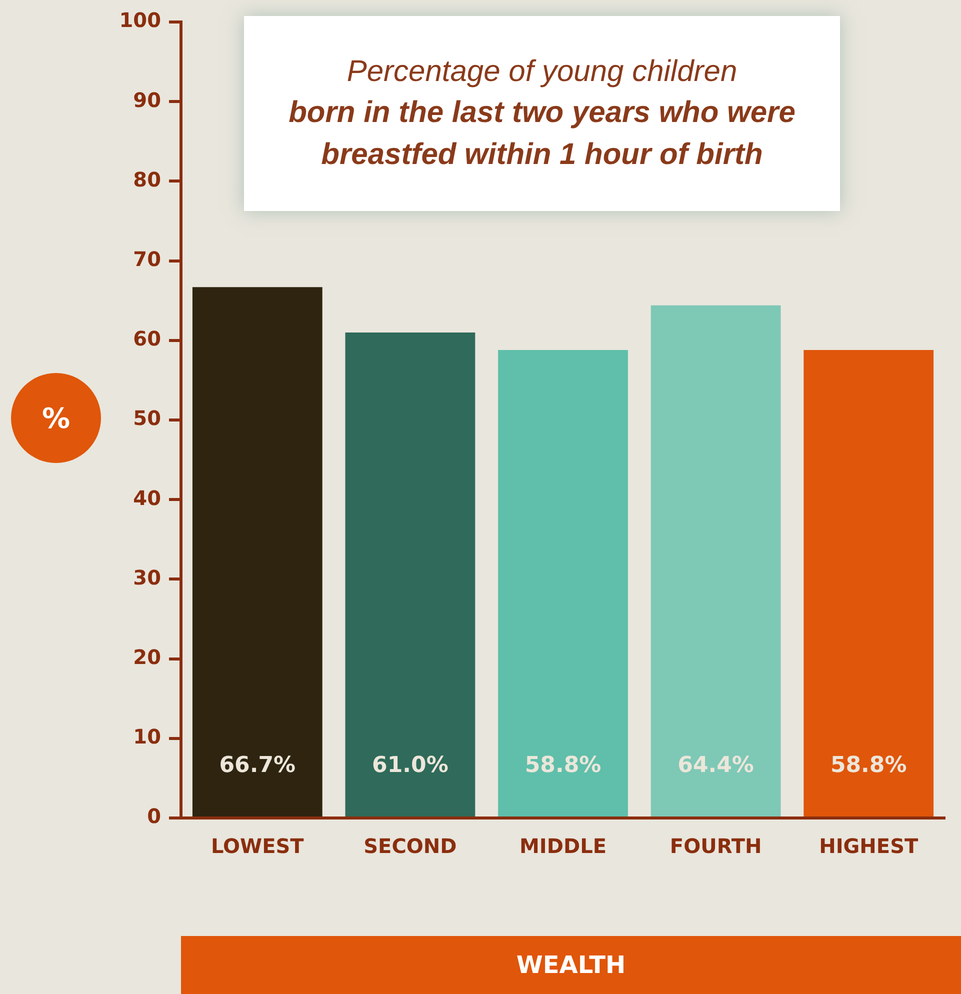 The height and width of the screenshot is (994, 961). Describe the element at coordinates (147, 100) in the screenshot. I see `y-tick-label: 90` at that location.